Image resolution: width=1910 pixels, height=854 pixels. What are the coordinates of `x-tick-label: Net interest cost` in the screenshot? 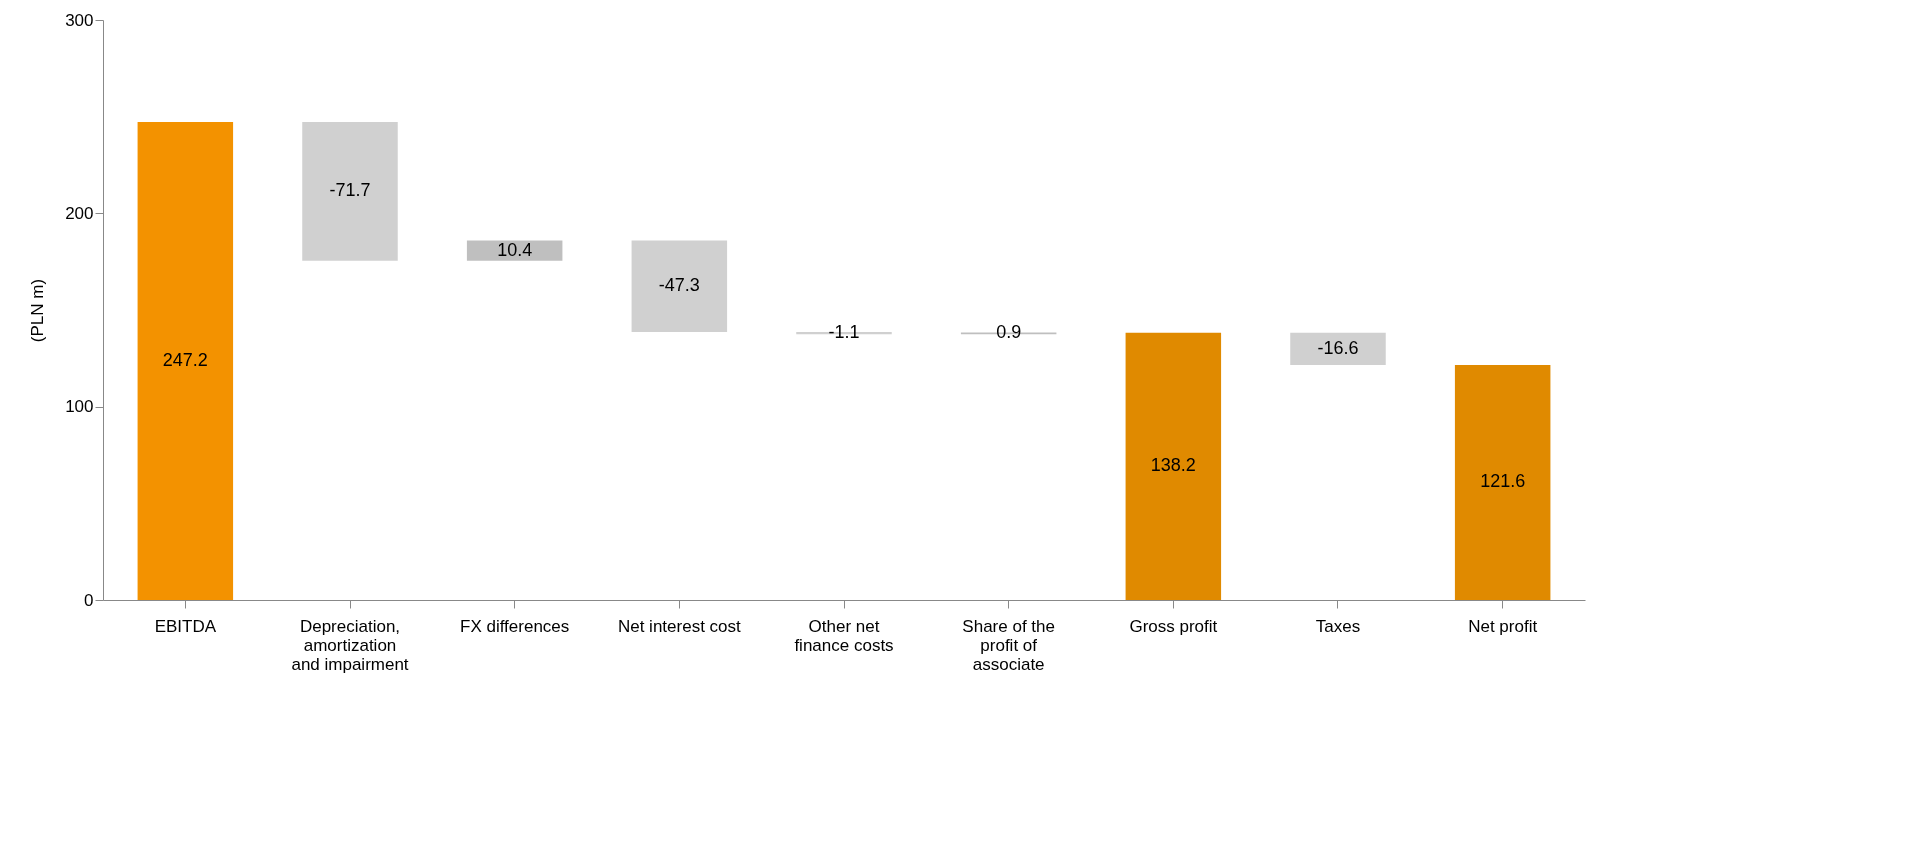 It's located at (679, 626).